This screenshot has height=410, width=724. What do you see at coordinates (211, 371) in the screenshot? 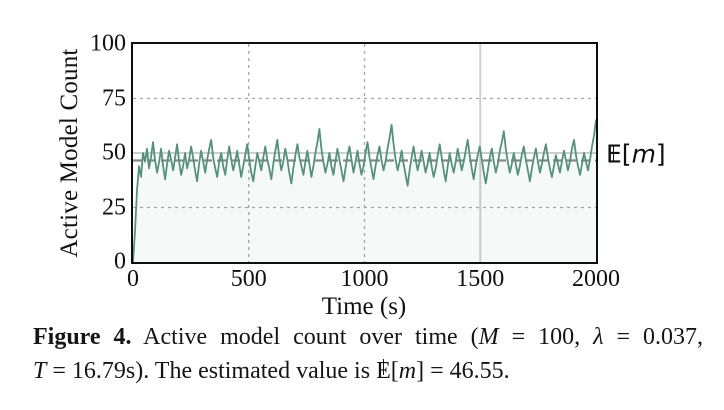
I see `text-segment: = 16.79s). The estimated value is` at bounding box center [211, 371].